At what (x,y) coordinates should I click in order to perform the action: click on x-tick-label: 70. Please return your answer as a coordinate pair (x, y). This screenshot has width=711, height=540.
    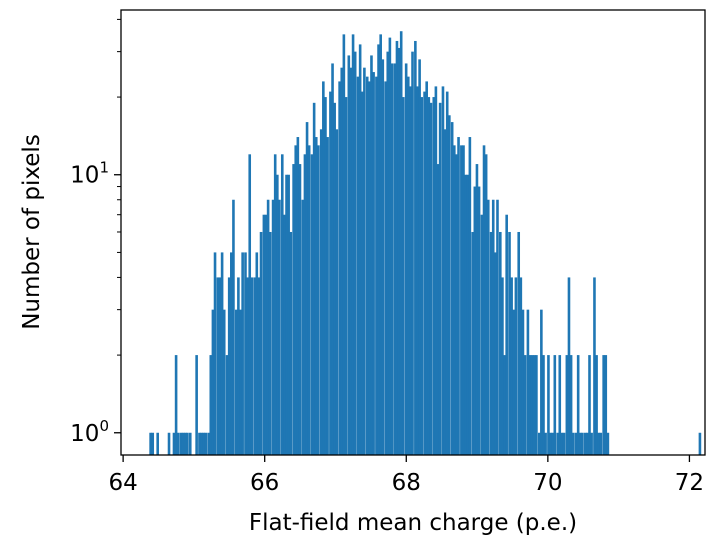
    Looking at the image, I should click on (547, 483).